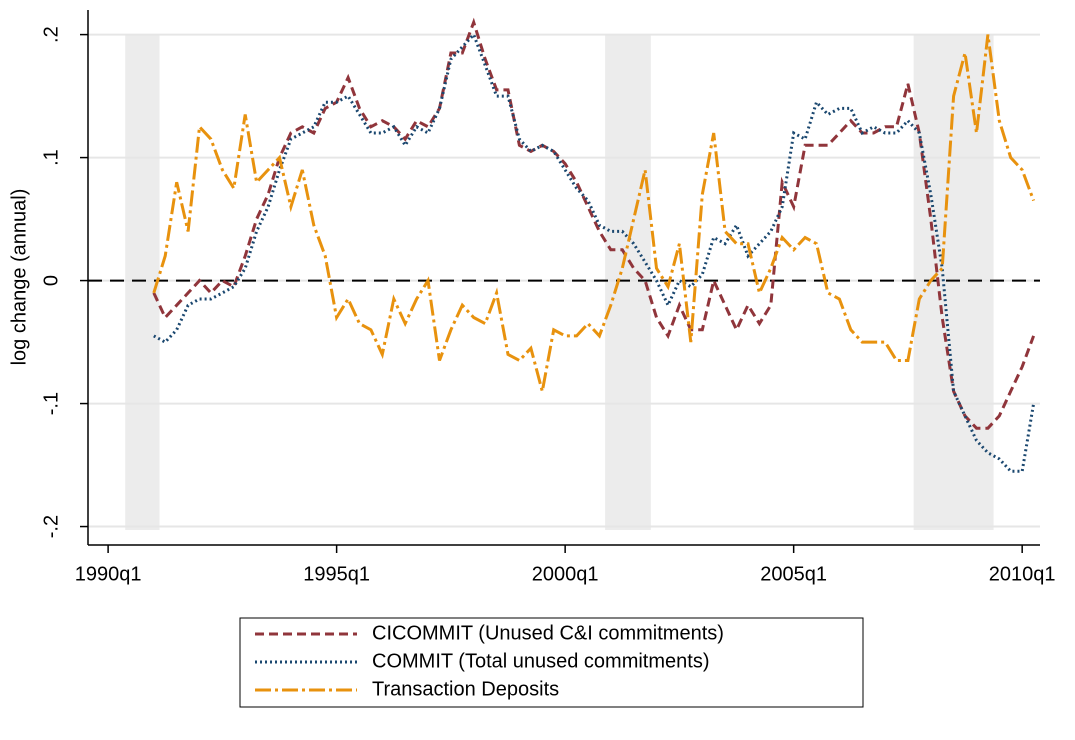  I want to click on y-tick-label: -.1, so click(51, 403).